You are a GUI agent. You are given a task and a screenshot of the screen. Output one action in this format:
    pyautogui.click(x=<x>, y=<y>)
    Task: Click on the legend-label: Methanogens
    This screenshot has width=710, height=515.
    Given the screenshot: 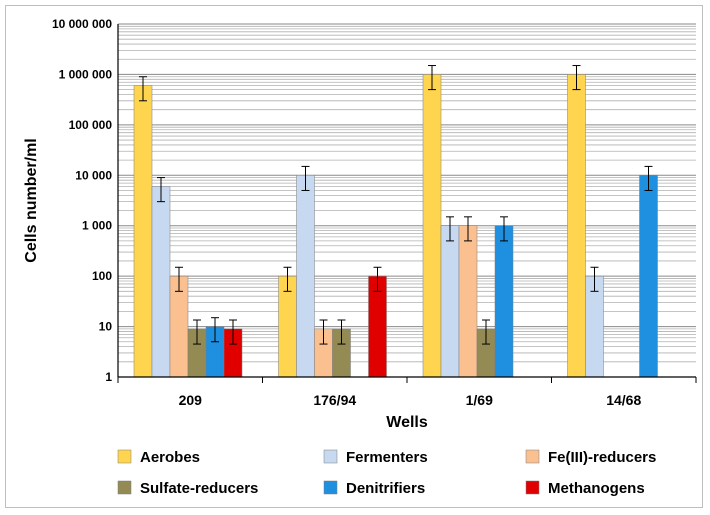 What is the action you would take?
    pyautogui.click(x=596, y=488)
    